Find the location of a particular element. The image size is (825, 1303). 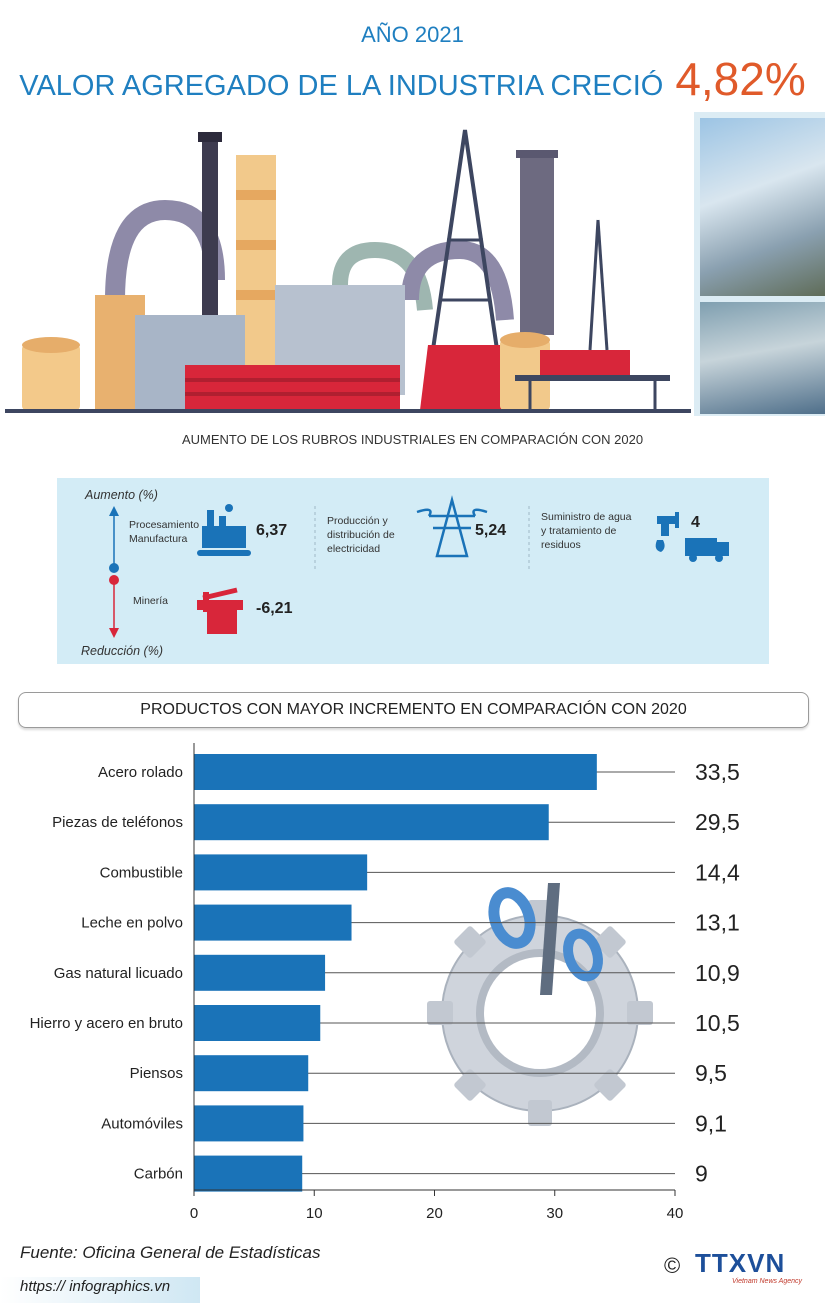

photo-strip is located at coordinates (759, 264).